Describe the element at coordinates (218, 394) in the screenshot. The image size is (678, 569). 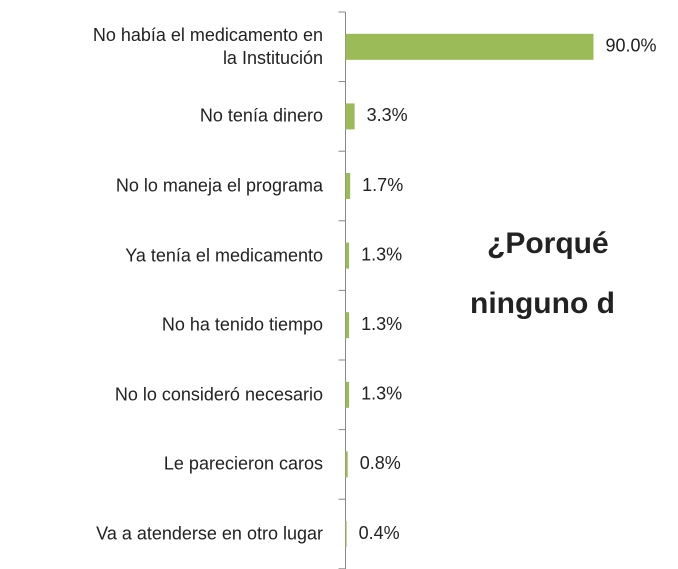
I see `category-label: No lo consideró necesario` at that location.